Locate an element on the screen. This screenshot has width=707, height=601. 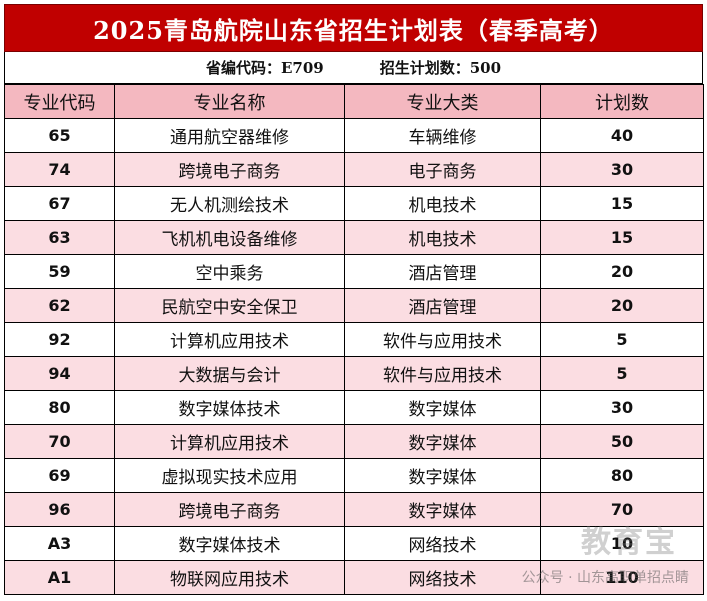
table-row: 96 跨境电子商务 数字媒体 70 is located at coordinates (354, 509).